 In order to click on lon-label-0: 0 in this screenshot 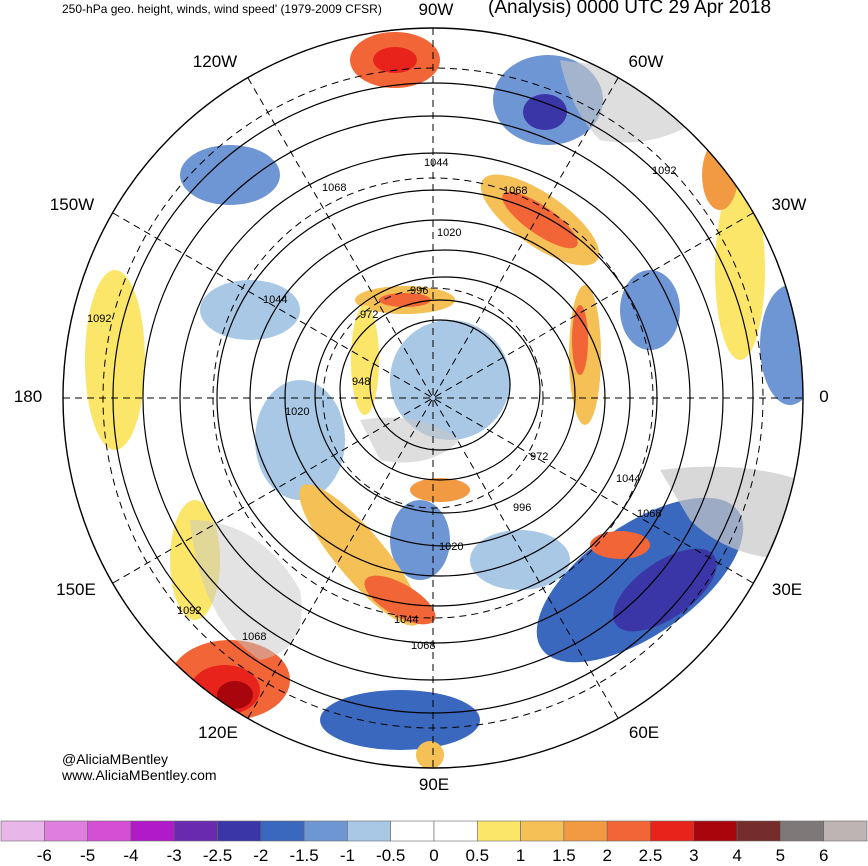, I will do `click(824, 396)`.